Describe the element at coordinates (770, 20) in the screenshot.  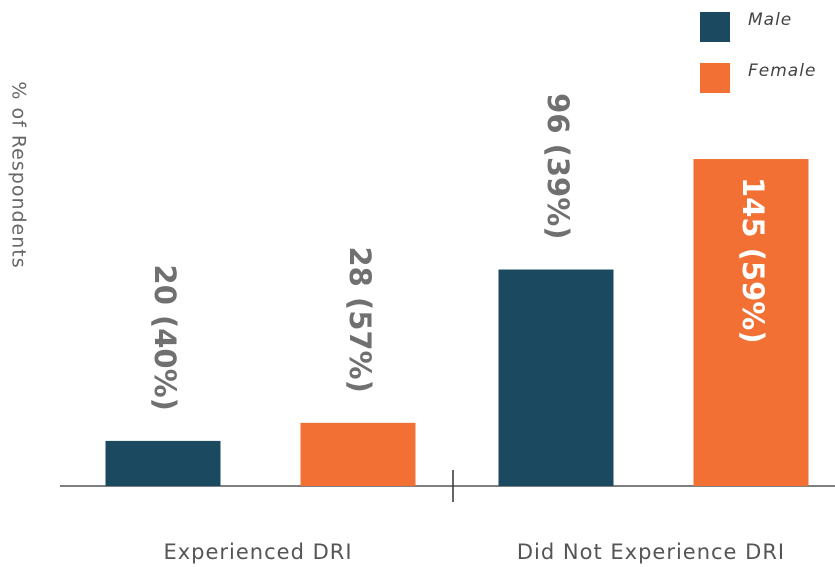
I see `legend-label: Male` at that location.